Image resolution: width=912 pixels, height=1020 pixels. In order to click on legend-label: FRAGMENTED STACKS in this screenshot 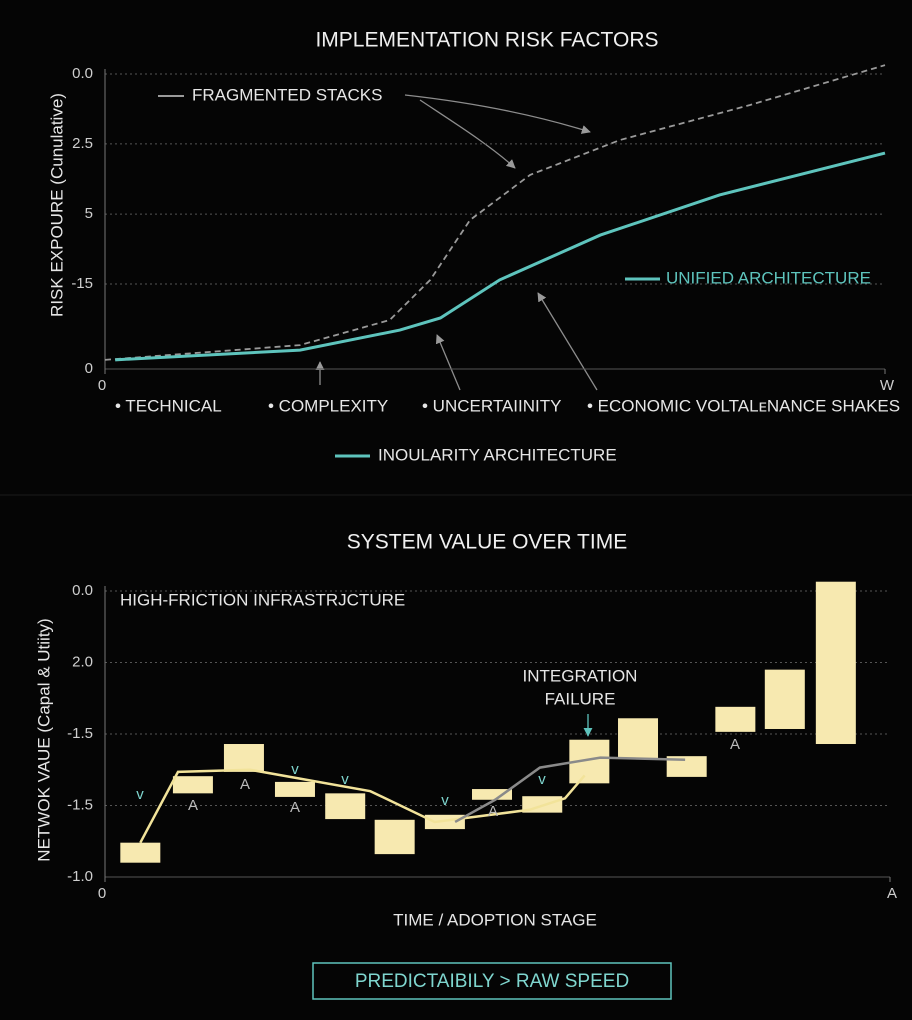, I will do `click(287, 94)`.